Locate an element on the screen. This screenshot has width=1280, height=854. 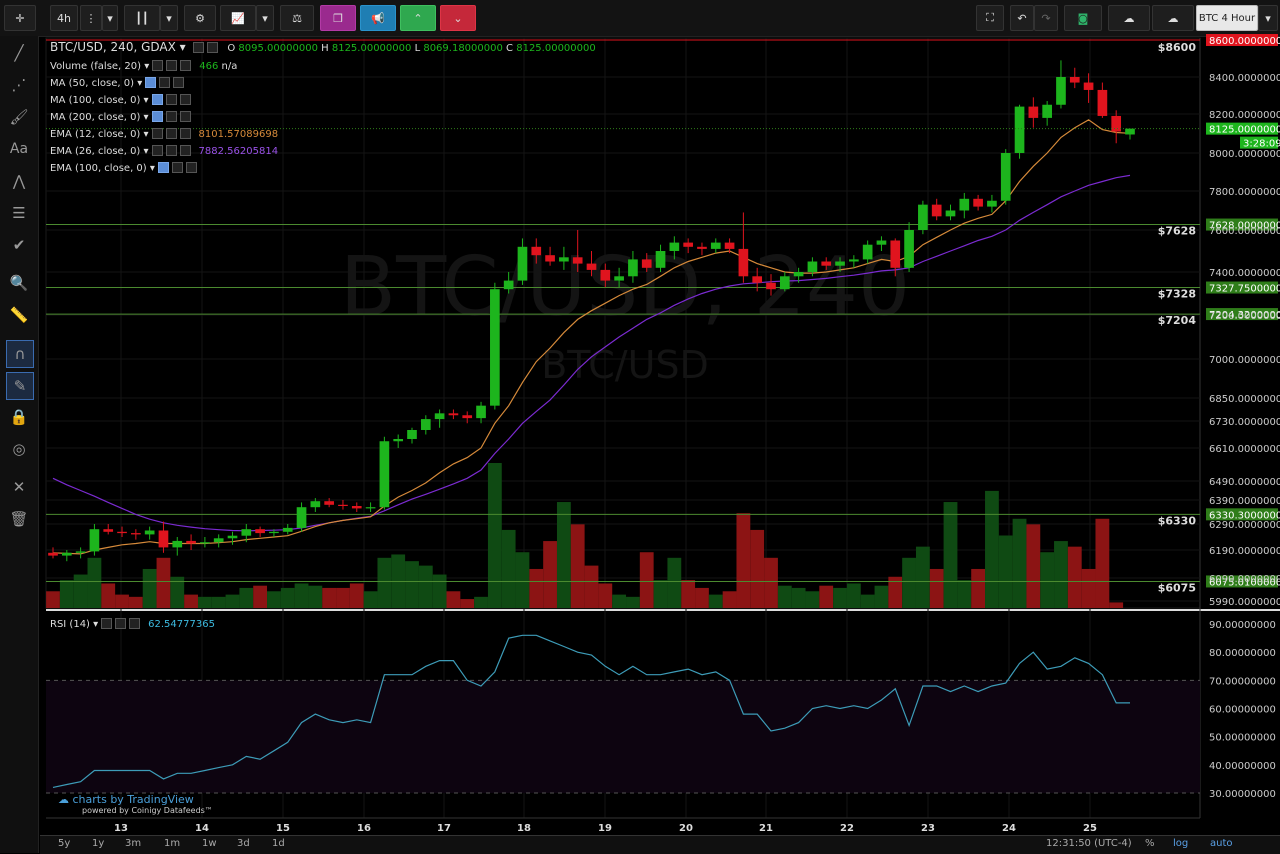
brush-icon: 🖌 is located at coordinates (19, 117).